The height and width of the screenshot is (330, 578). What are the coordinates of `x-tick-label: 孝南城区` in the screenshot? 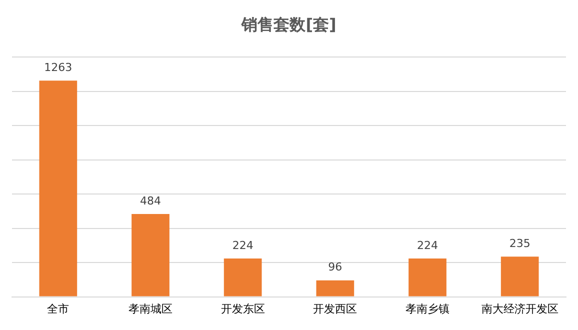 It's located at (150, 309).